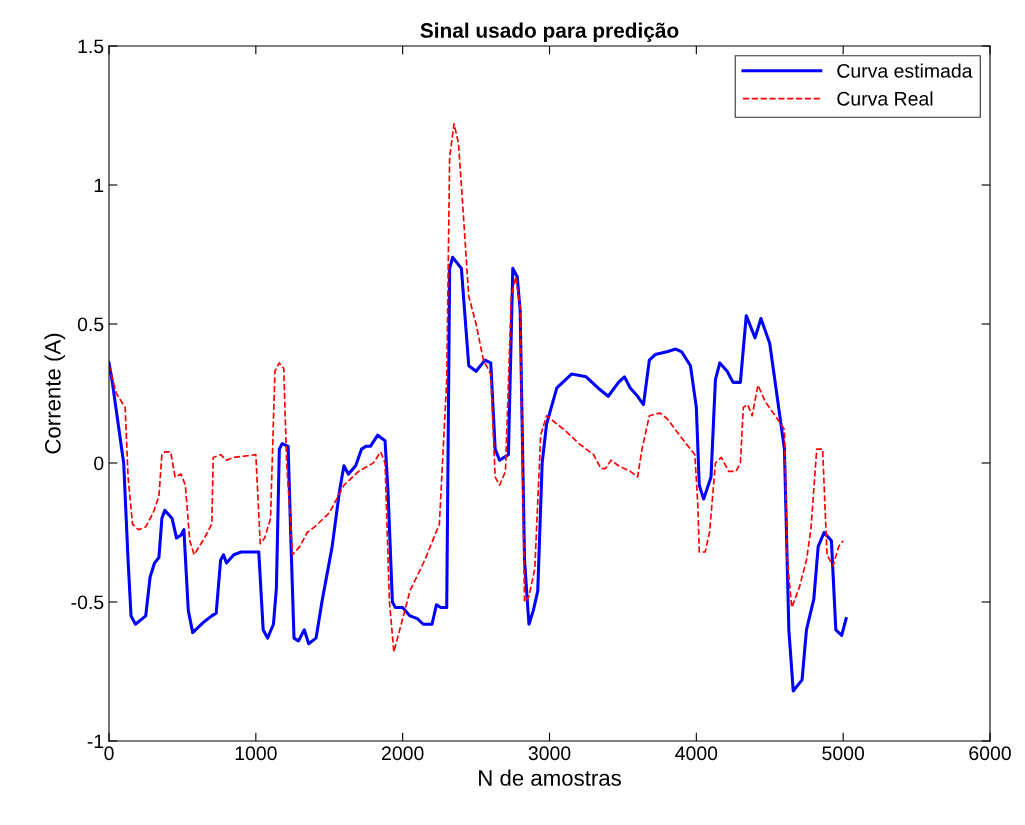 This screenshot has width=1025, height=825. I want to click on y-axis-title: Corrente (A), so click(55, 393).